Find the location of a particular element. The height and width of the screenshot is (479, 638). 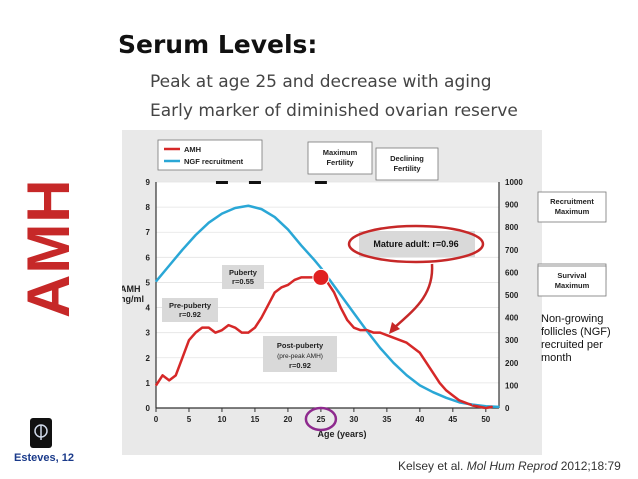

x-tick-label: 40 is located at coordinates (419, 419).